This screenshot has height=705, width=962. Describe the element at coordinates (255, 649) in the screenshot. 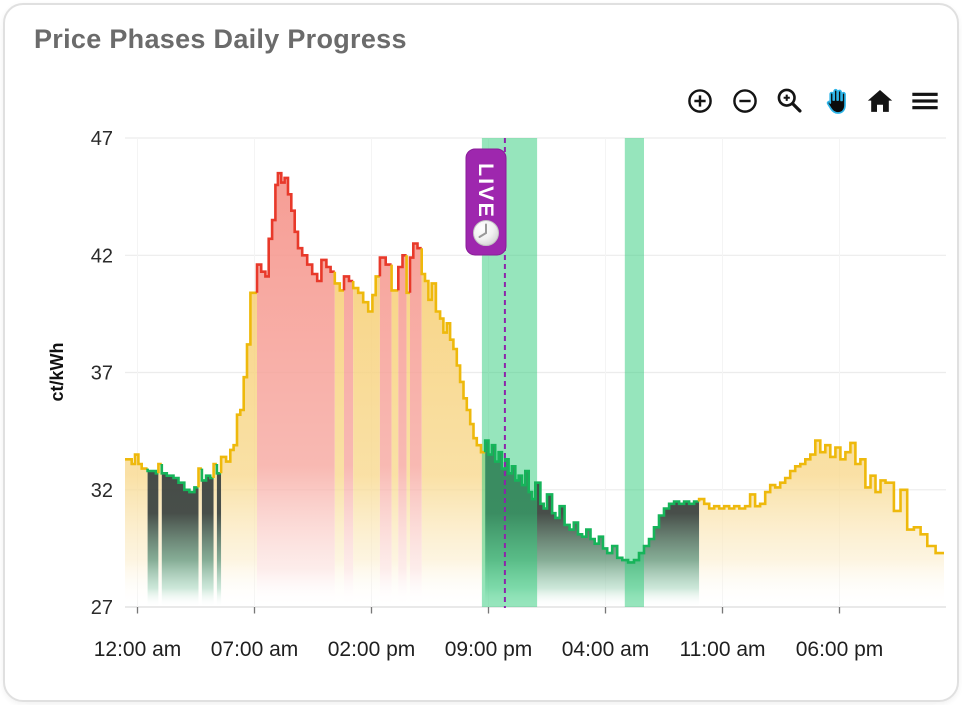

I see `x-tick-label: 07:00 am` at that location.